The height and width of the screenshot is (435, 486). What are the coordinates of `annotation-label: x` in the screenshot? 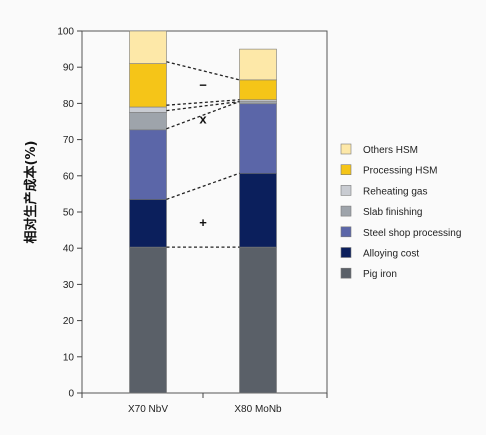 It's located at (203, 119).